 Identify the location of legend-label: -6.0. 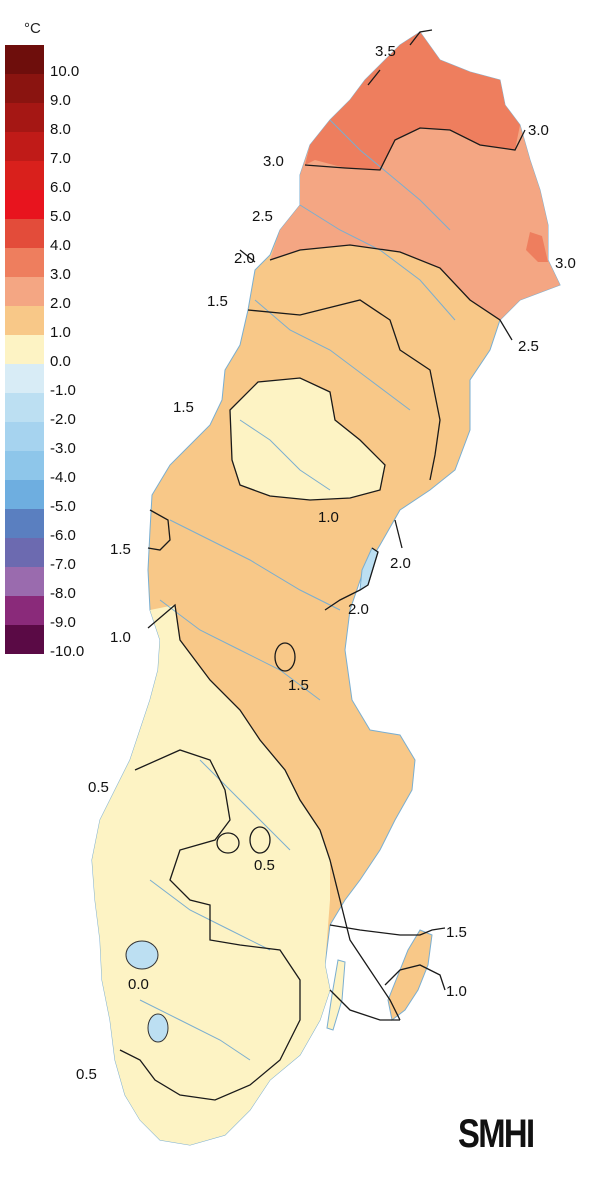
(63, 535).